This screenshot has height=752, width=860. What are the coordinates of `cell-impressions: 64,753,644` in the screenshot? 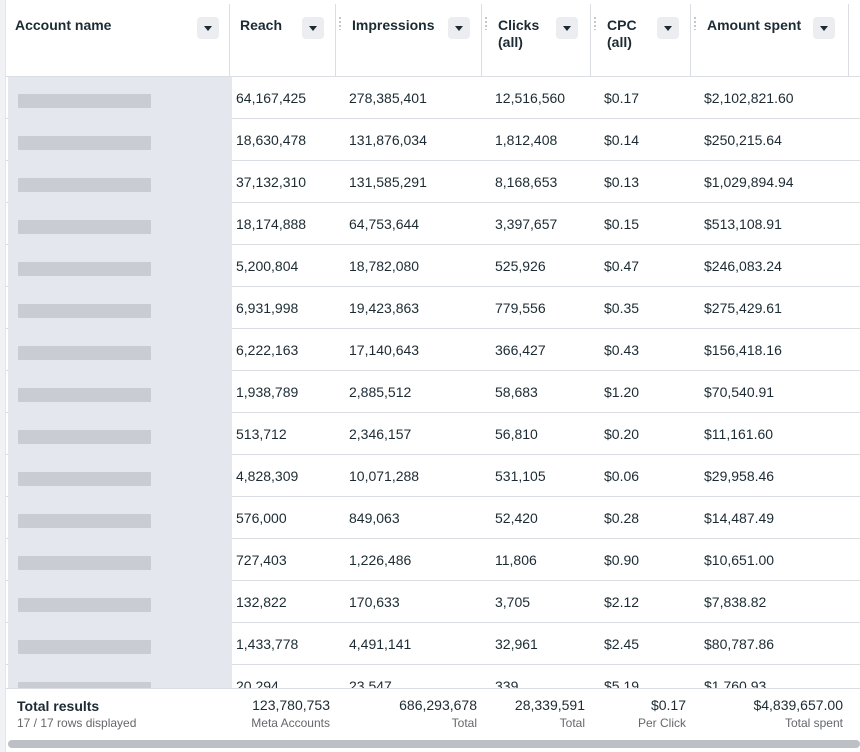 It's located at (384, 224).